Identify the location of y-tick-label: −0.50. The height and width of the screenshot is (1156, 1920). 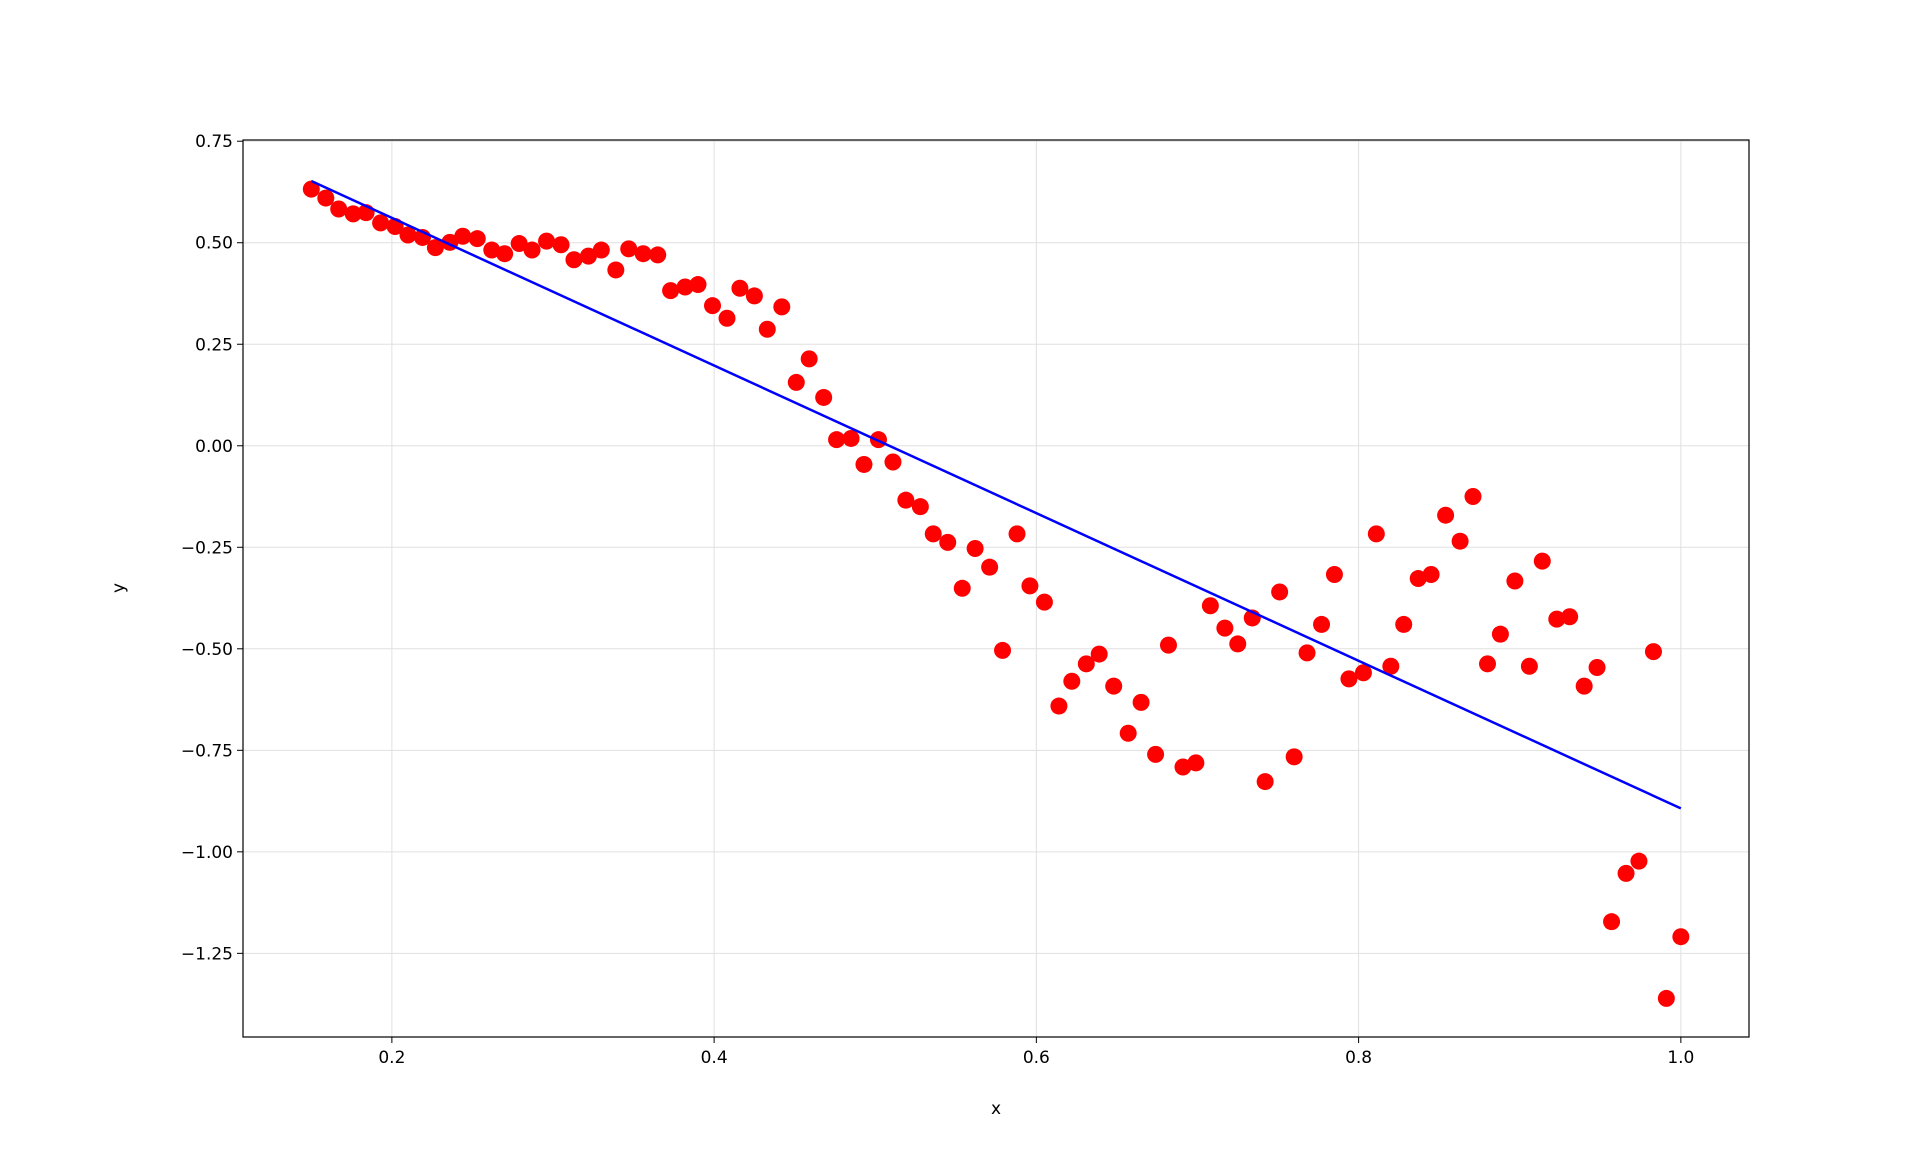
(207, 650).